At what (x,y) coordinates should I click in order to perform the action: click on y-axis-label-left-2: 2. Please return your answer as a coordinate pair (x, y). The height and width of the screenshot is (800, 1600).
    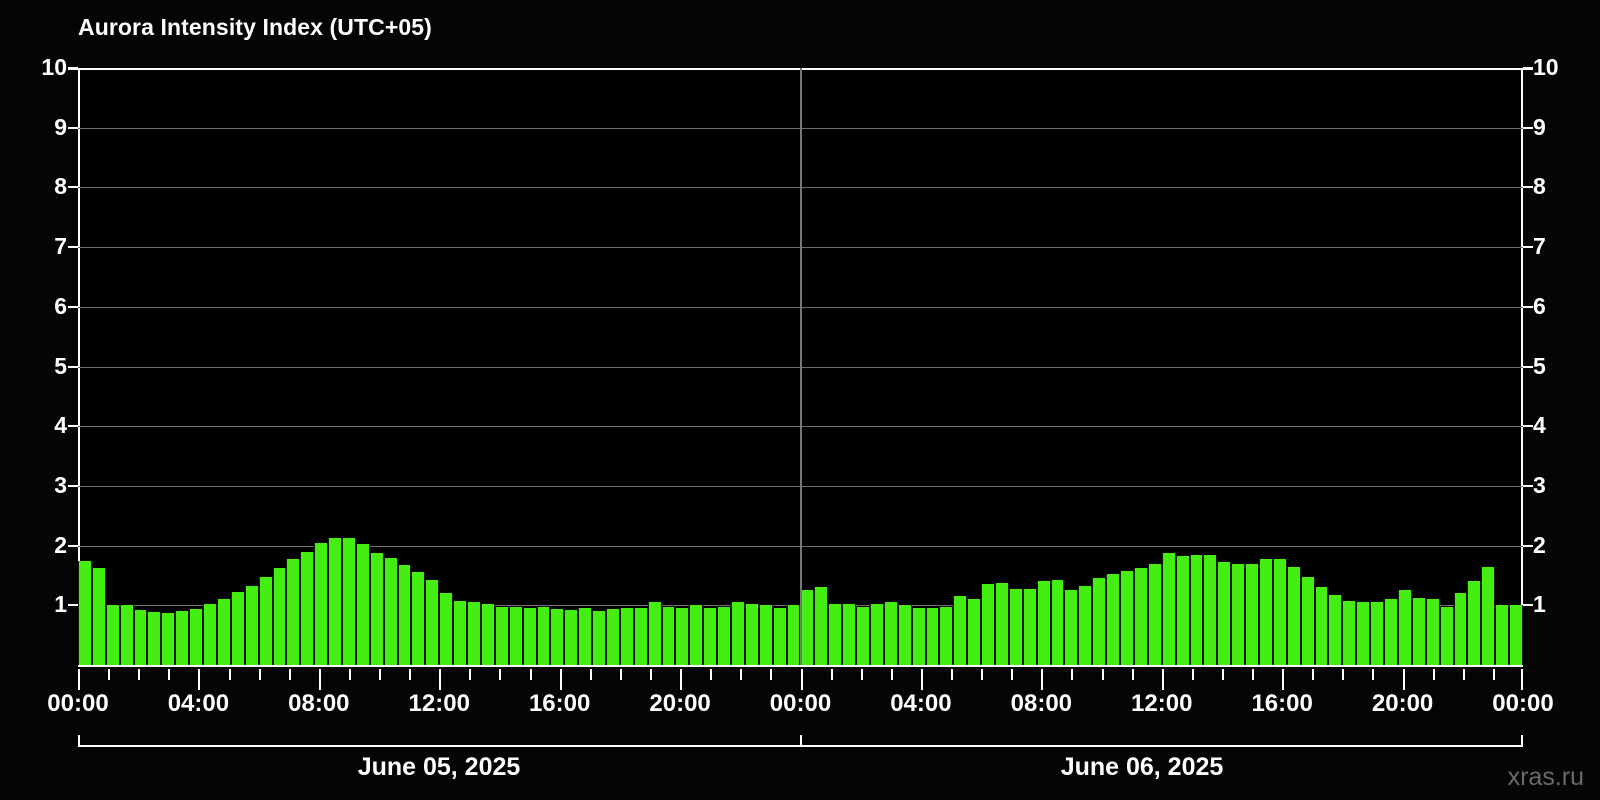
    Looking at the image, I should click on (60, 544).